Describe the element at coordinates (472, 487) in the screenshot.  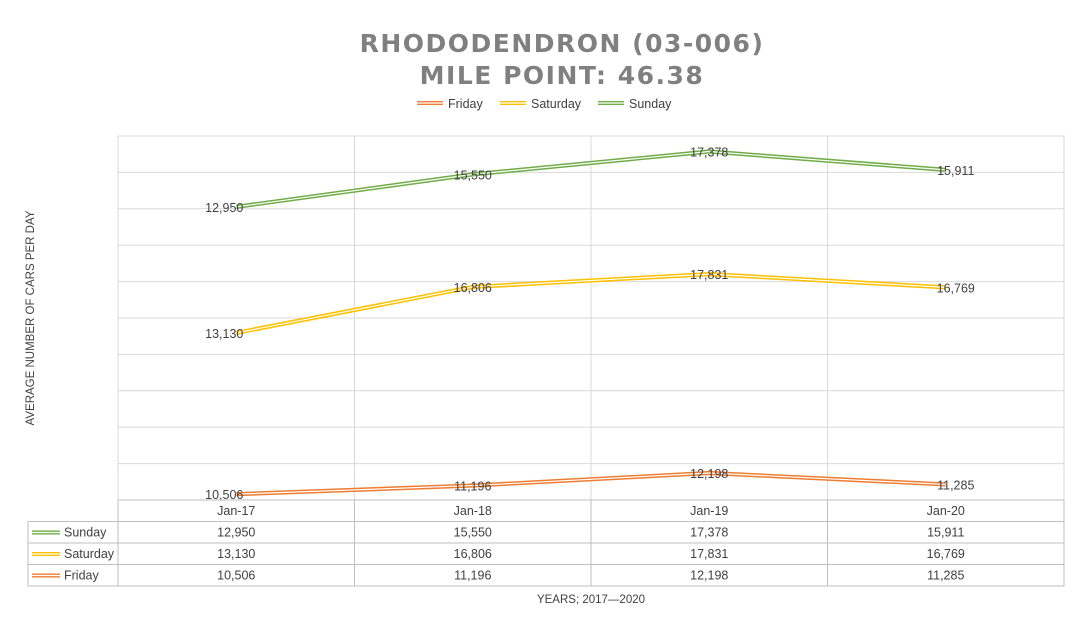
I see `data-label-friday: 11,196` at that location.